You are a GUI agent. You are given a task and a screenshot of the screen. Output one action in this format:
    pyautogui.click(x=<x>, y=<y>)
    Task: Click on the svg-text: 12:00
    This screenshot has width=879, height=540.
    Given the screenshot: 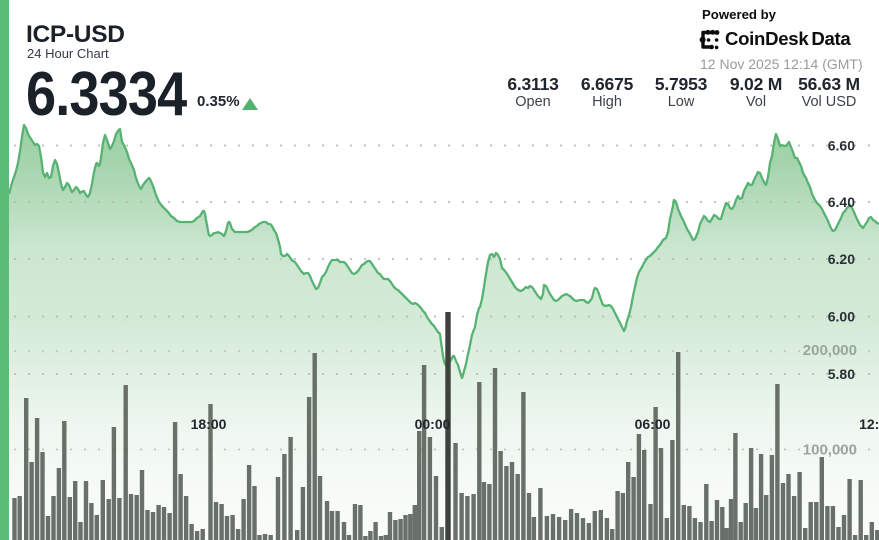 What is the action you would take?
    pyautogui.click(x=869, y=424)
    